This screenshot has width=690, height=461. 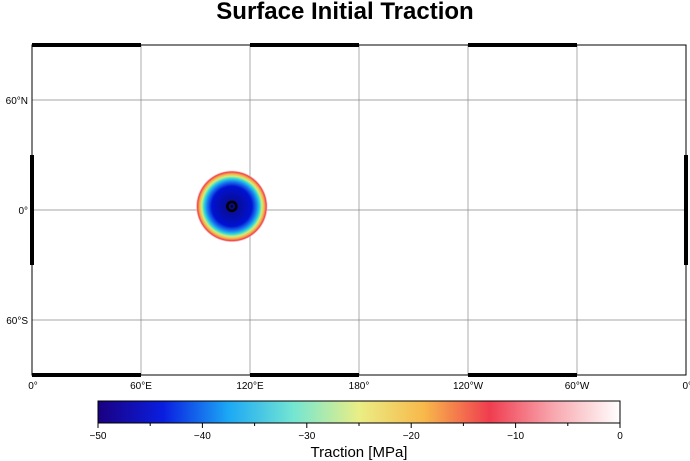 I want to click on colorbar-tick-label: −10, so click(x=515, y=436).